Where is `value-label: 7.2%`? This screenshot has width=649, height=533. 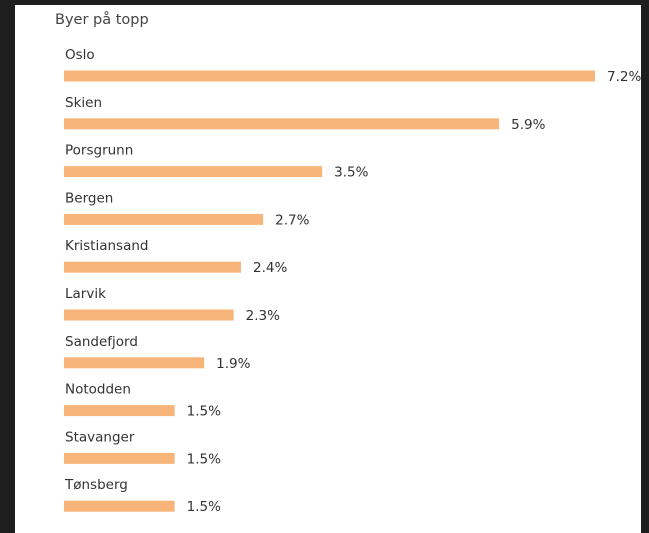
value-label: 7.2% is located at coordinates (624, 77).